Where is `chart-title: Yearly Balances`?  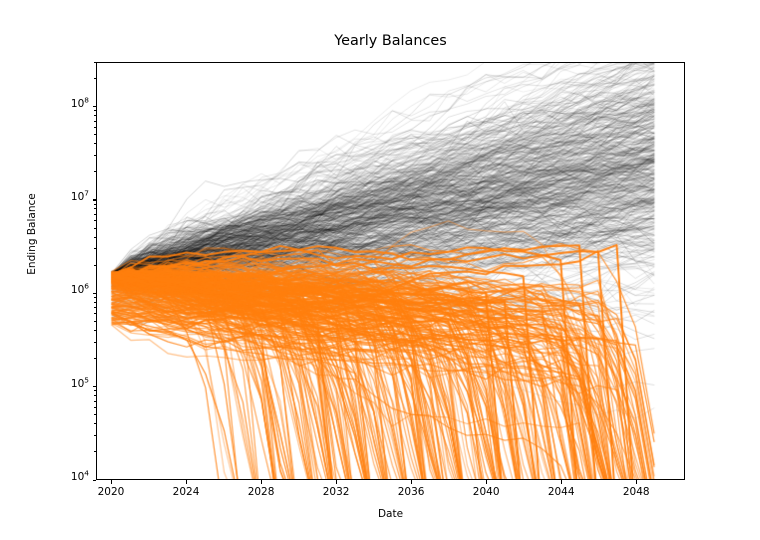 chart-title: Yearly Balances is located at coordinates (390, 41).